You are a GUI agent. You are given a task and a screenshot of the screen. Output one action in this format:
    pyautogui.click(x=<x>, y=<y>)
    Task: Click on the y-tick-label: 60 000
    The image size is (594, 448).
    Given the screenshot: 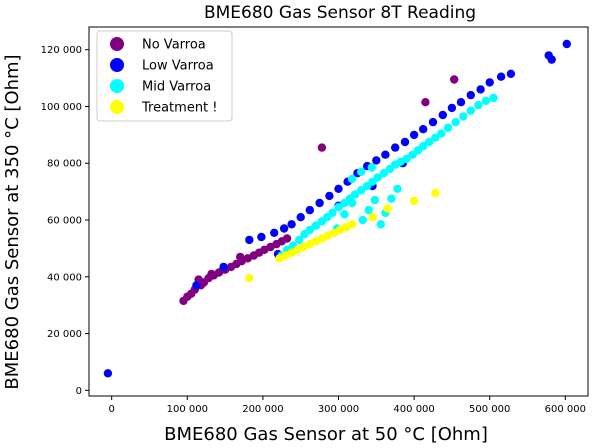 What is the action you would take?
    pyautogui.click(x=64, y=221)
    